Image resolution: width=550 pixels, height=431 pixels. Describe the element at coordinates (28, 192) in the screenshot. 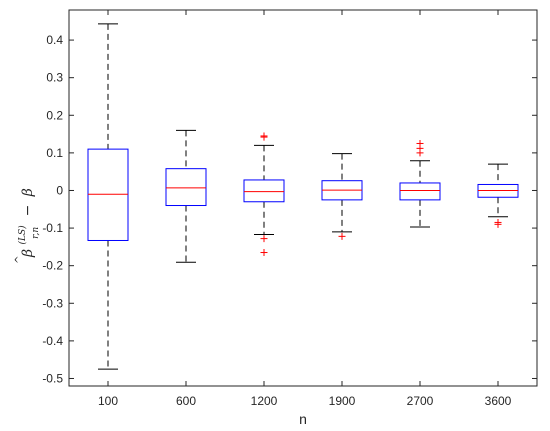

I see `y-label-rhs: β` at that location.